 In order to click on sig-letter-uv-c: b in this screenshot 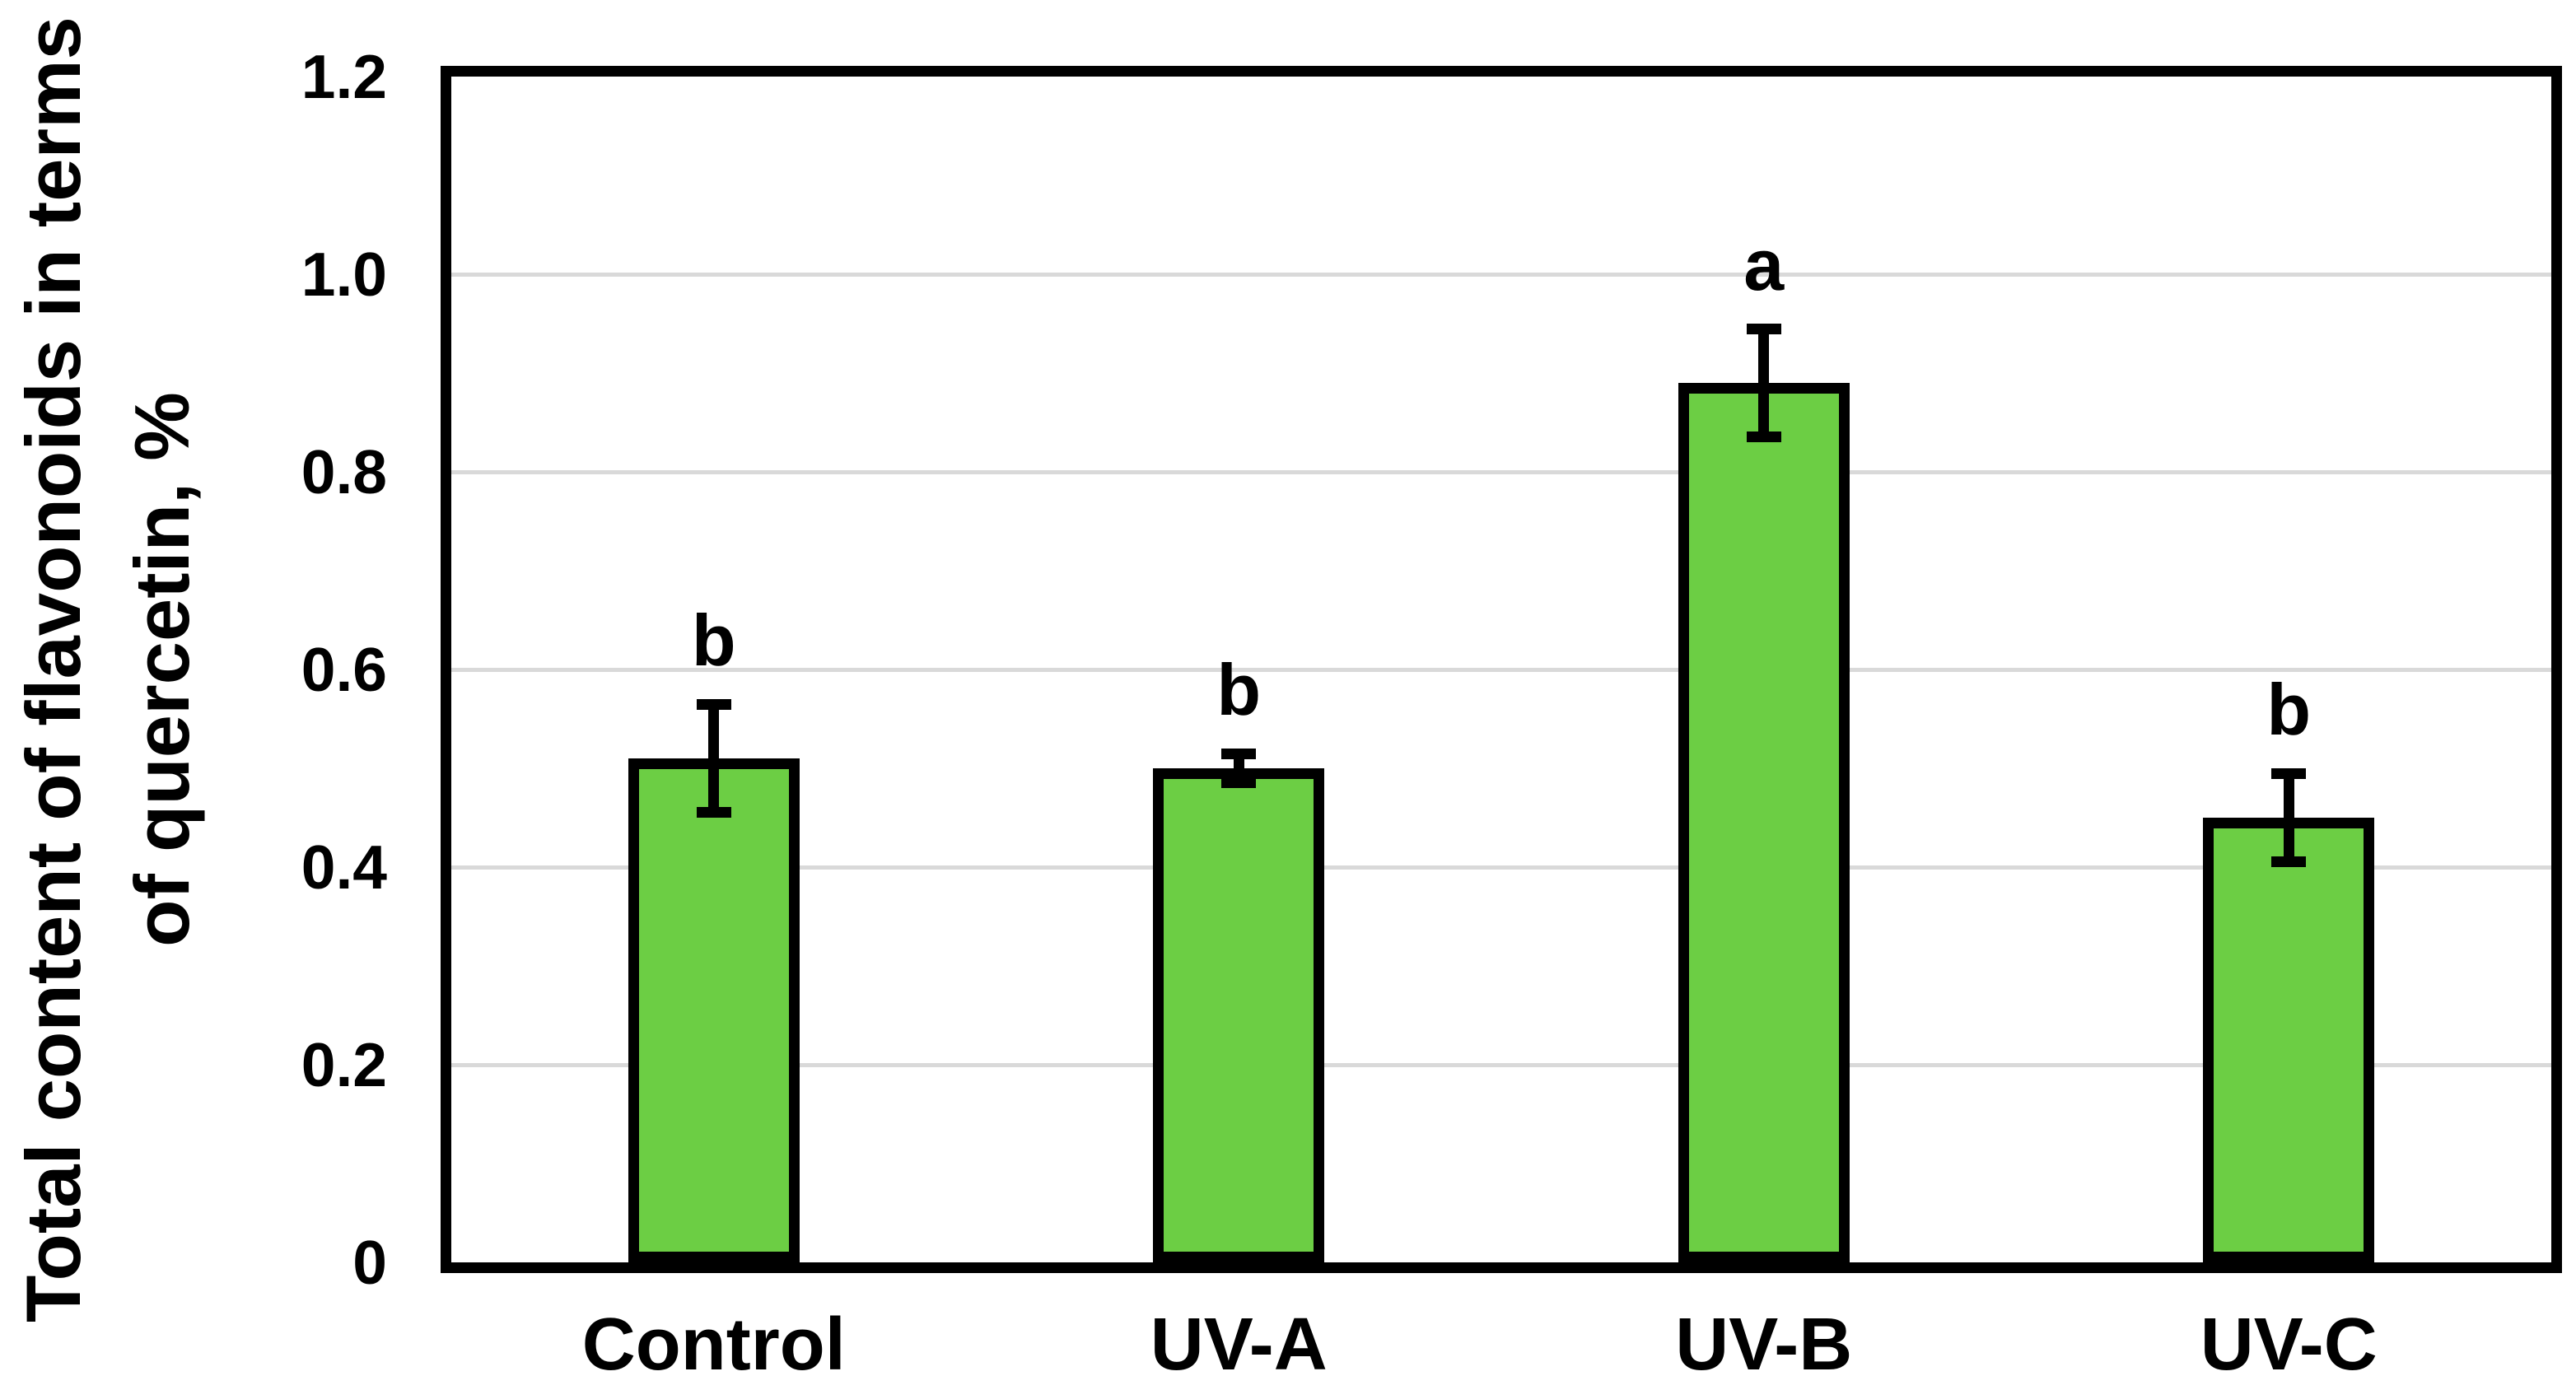, I will do `click(2289, 710)`.